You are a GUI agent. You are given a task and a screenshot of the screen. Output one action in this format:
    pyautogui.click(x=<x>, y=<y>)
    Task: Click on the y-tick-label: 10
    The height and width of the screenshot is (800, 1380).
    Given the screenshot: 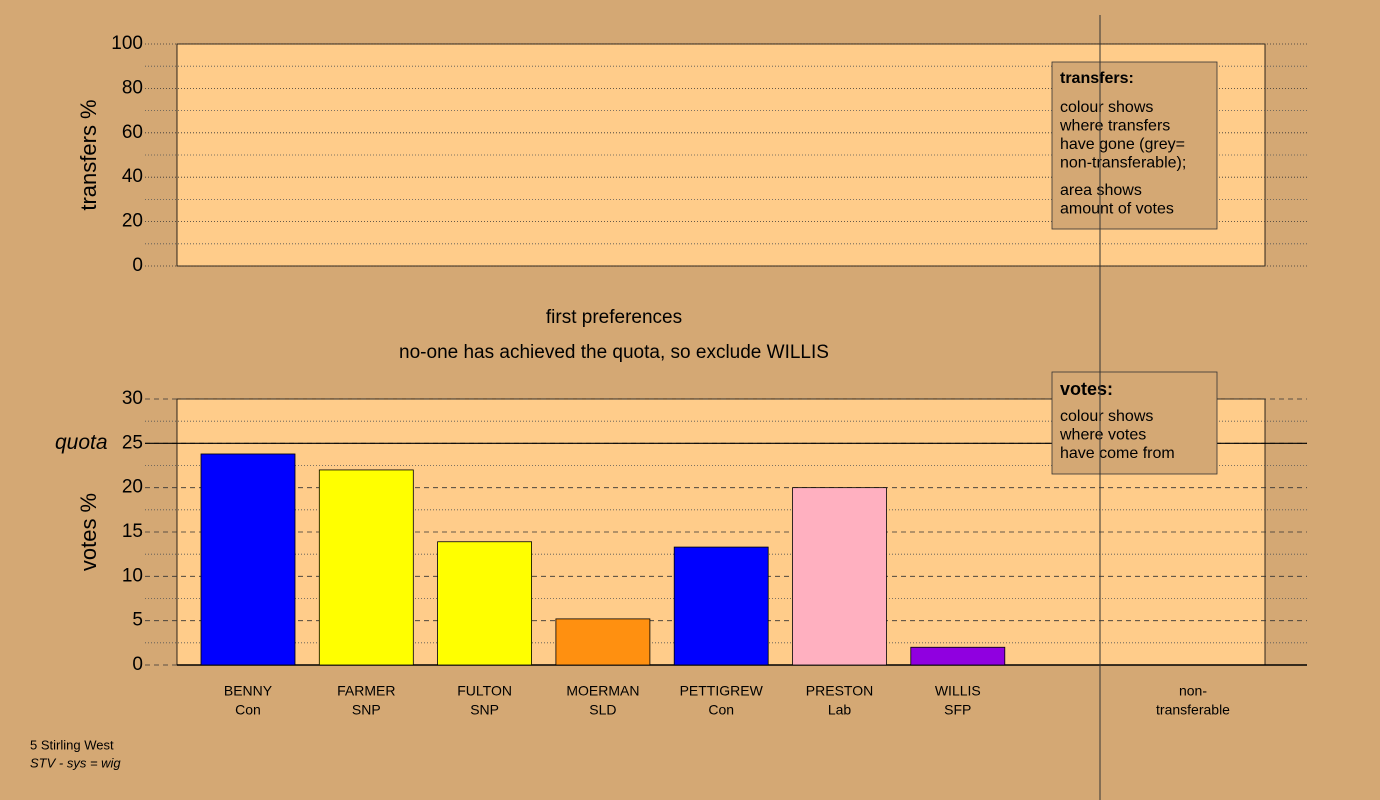 What is the action you would take?
    pyautogui.click(x=132, y=575)
    